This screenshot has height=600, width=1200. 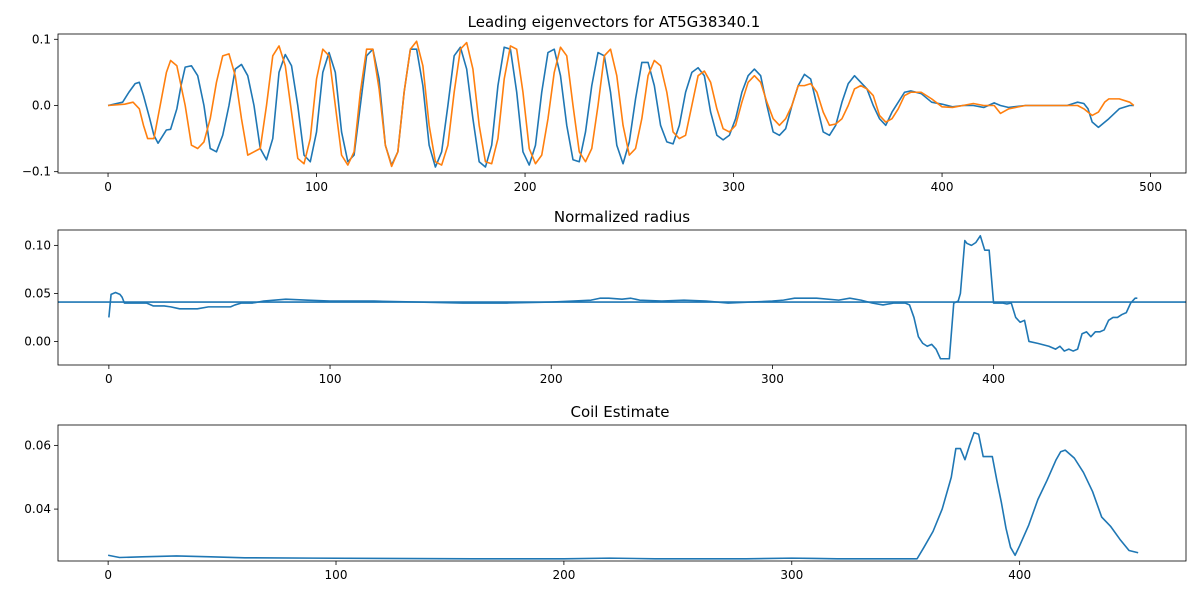 What do you see at coordinates (942, 187) in the screenshot?
I see `eigenvectors-x-tick-label: 400` at bounding box center [942, 187].